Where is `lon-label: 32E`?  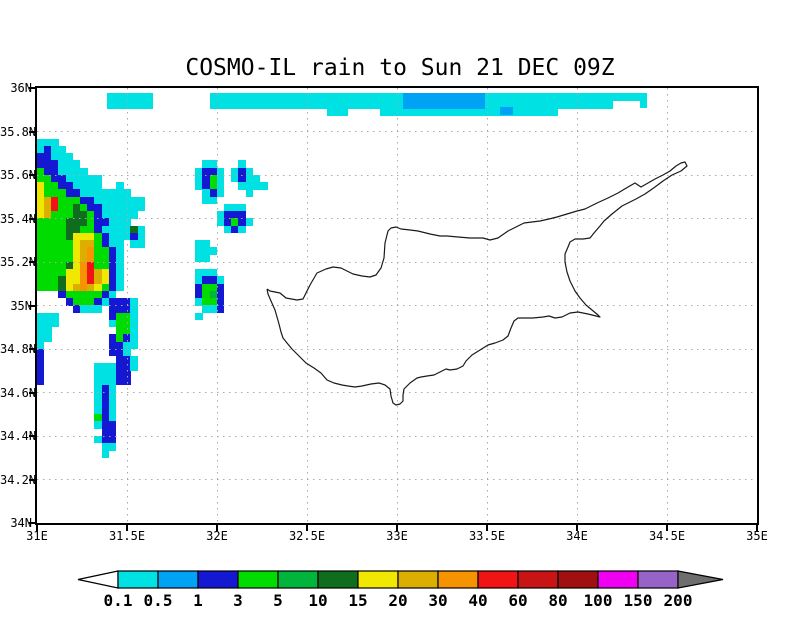
lon-label: 32E is located at coordinates (217, 536).